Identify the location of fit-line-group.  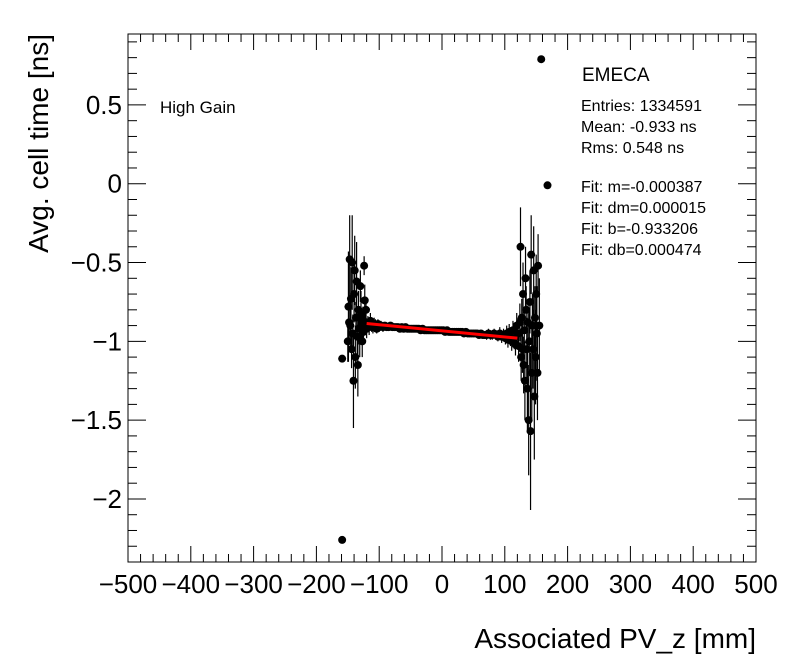
(442, 331).